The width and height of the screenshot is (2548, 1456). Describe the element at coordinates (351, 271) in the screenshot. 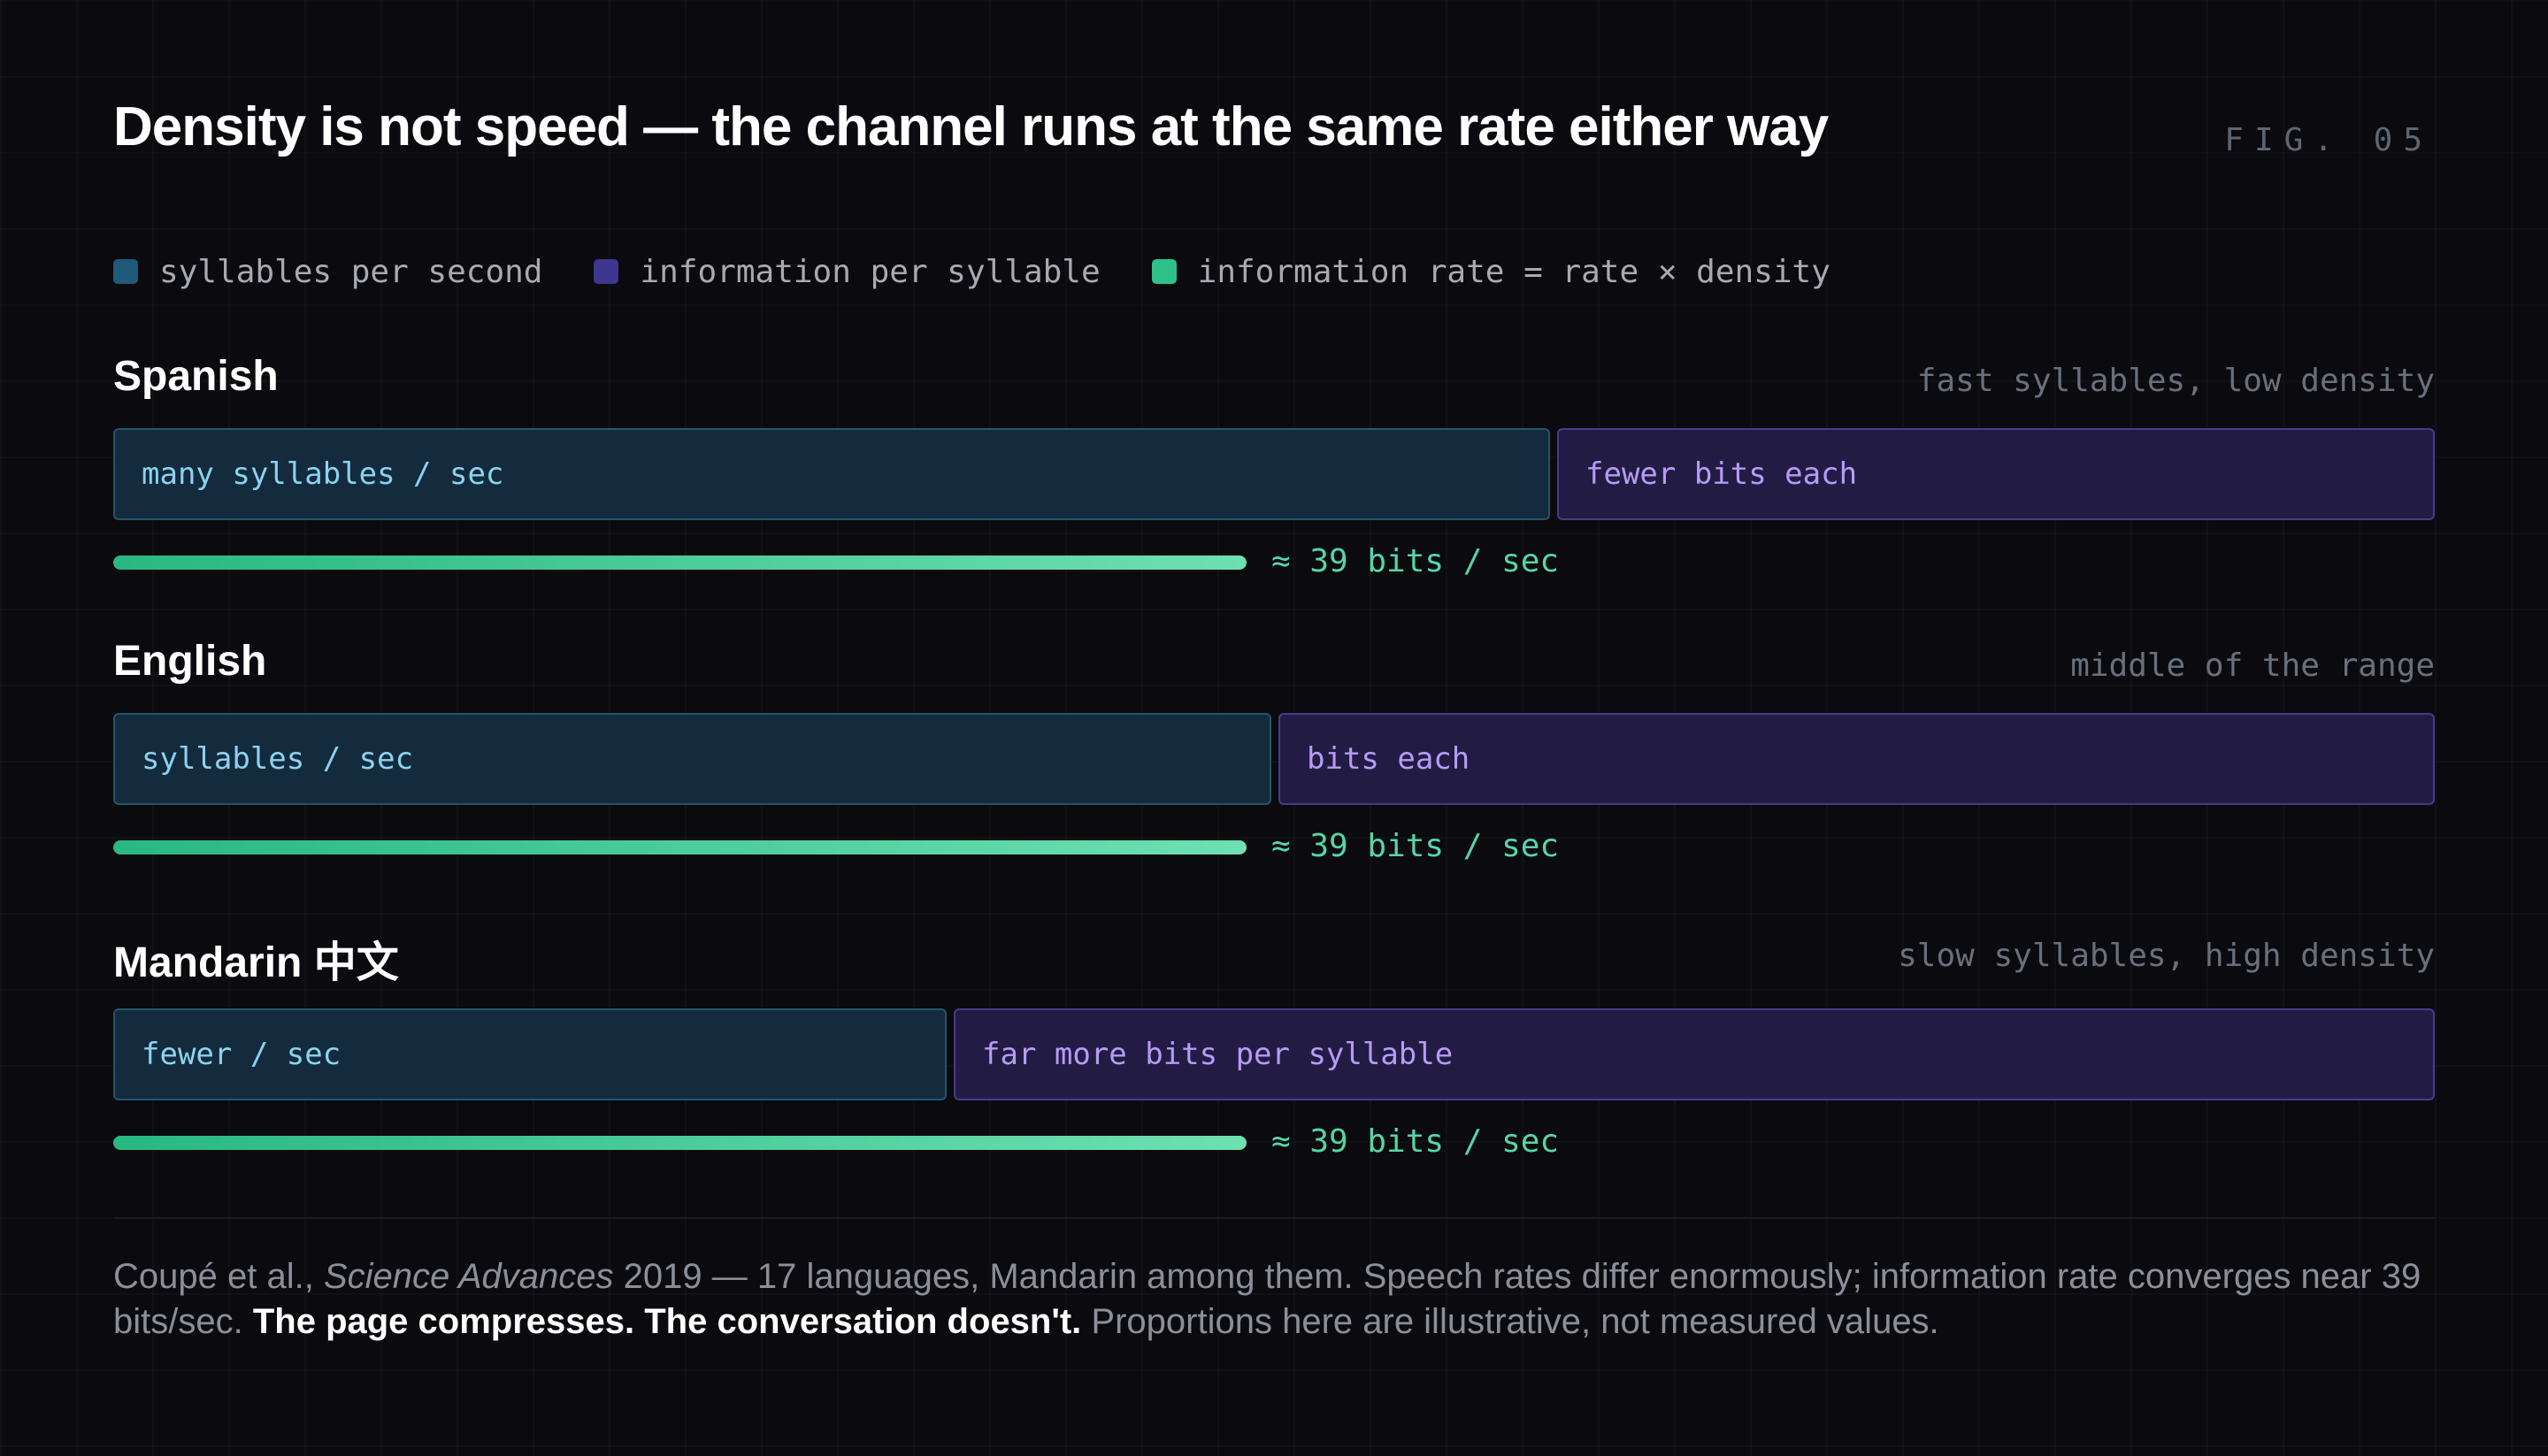

I see `legend-label: syllables per second` at that location.